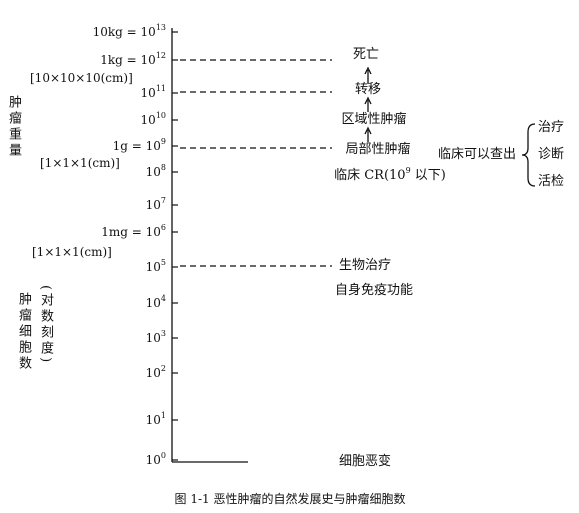  What do you see at coordinates (163, 141) in the screenshot?
I see `axis-label-exp: 9` at bounding box center [163, 141].